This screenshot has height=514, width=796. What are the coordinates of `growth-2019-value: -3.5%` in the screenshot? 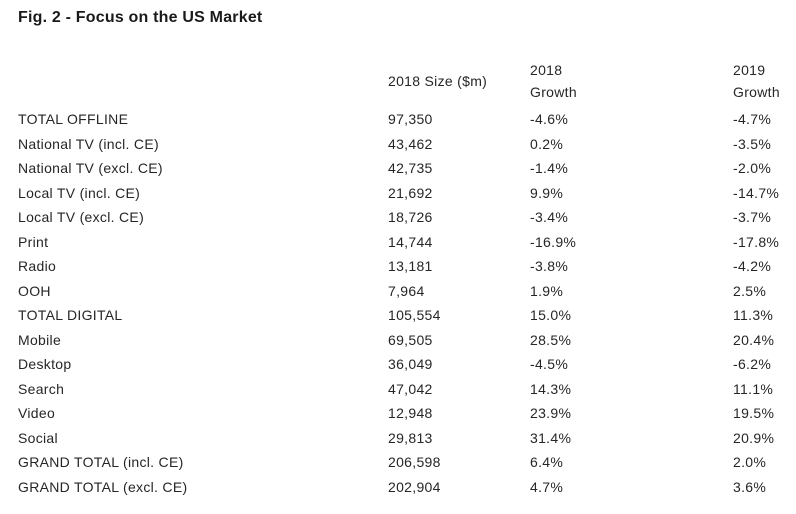 It's located at (752, 143).